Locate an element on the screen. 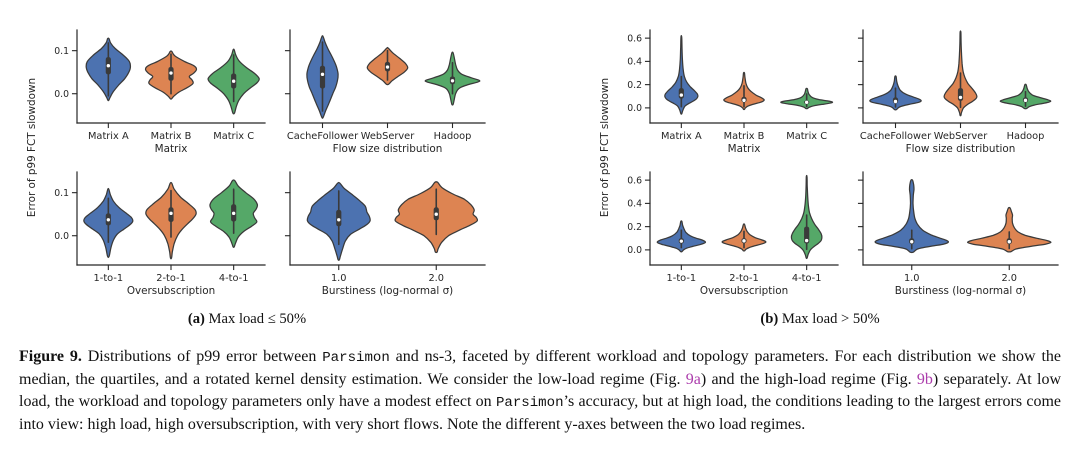 The image size is (1080, 470). violin-2.0 is located at coordinates (1009, 230).